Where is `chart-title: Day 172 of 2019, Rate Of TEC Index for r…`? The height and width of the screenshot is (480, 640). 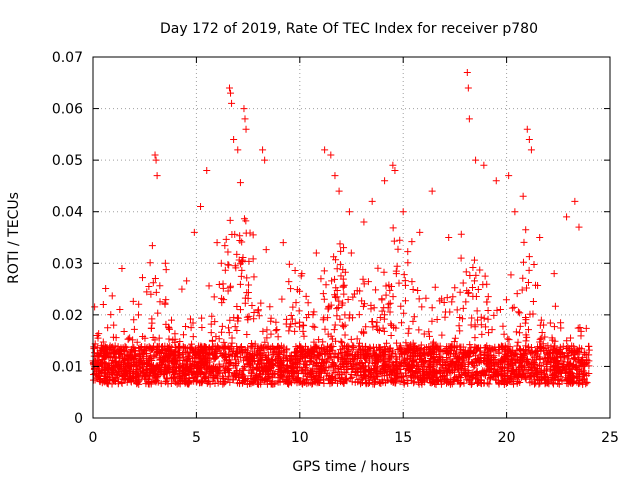 chart-title: Day 172 of 2019, Rate Of TEC Index for r… is located at coordinates (349, 29).